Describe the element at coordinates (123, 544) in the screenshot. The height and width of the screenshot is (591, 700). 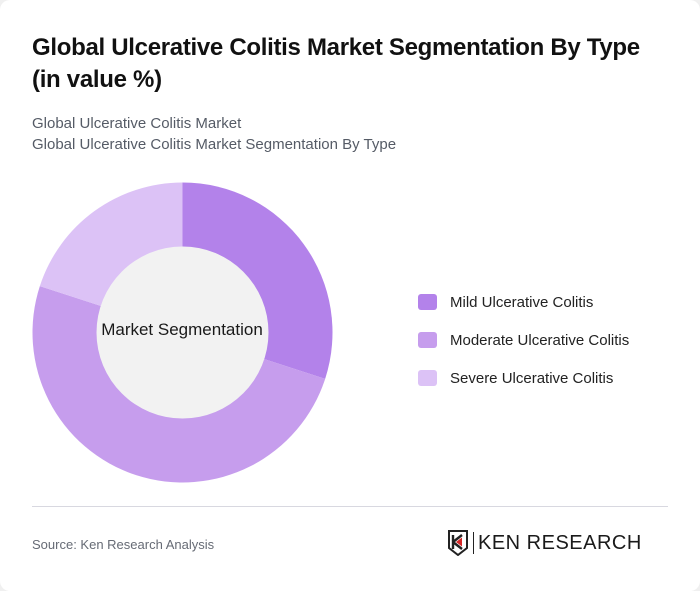
I see `source-note: Source: Ken Research Analysis` at that location.